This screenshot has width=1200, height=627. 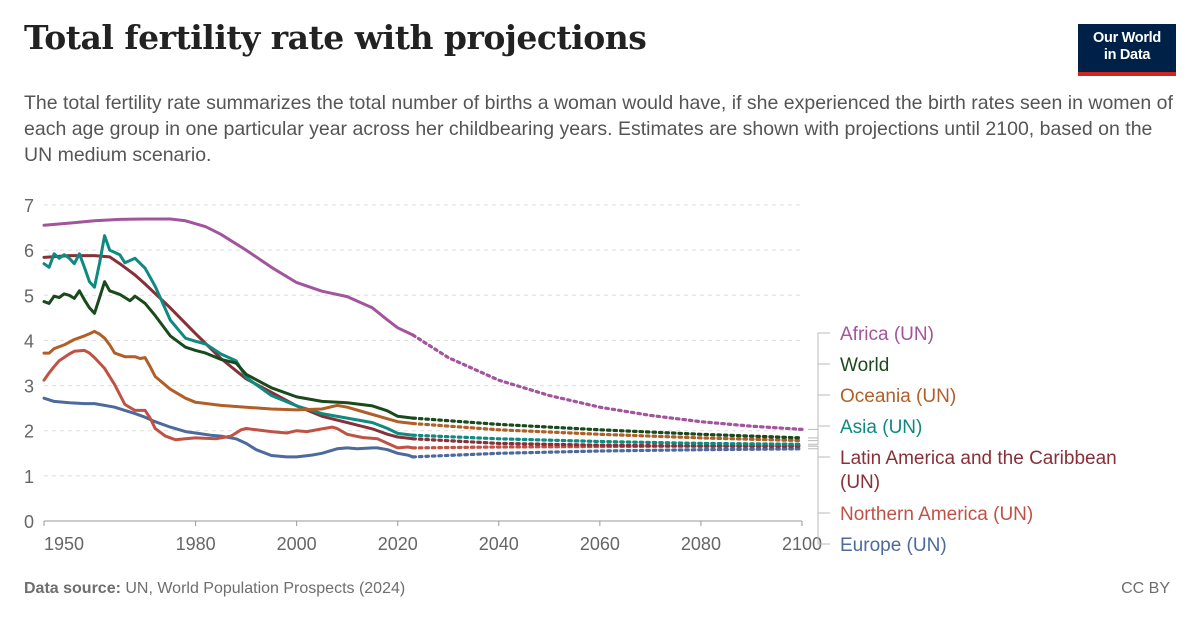 I want to click on logo-line-1: Our World, so click(x=1127, y=38).